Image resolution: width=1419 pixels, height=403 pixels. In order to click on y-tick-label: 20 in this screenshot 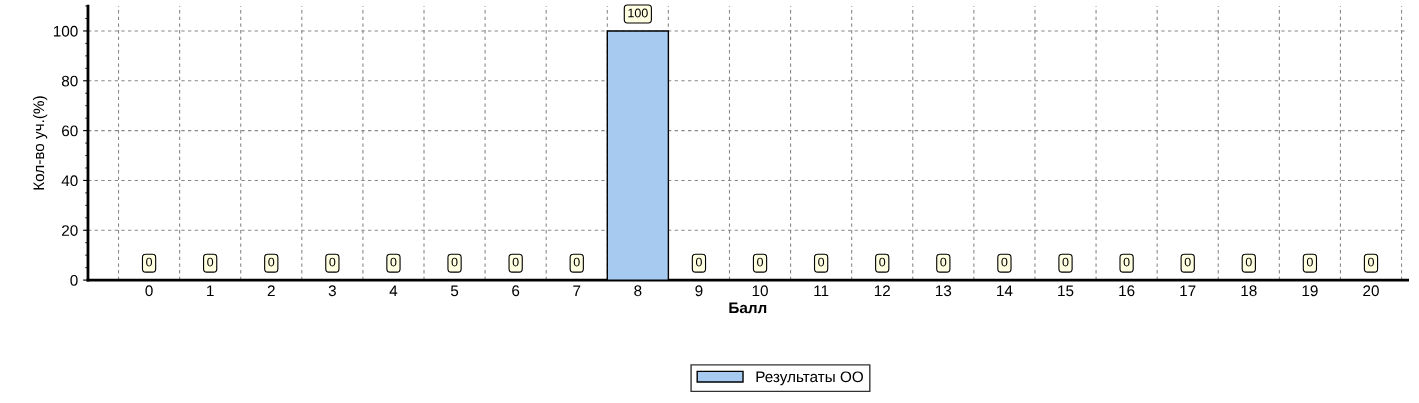, I will do `click(70, 230)`.